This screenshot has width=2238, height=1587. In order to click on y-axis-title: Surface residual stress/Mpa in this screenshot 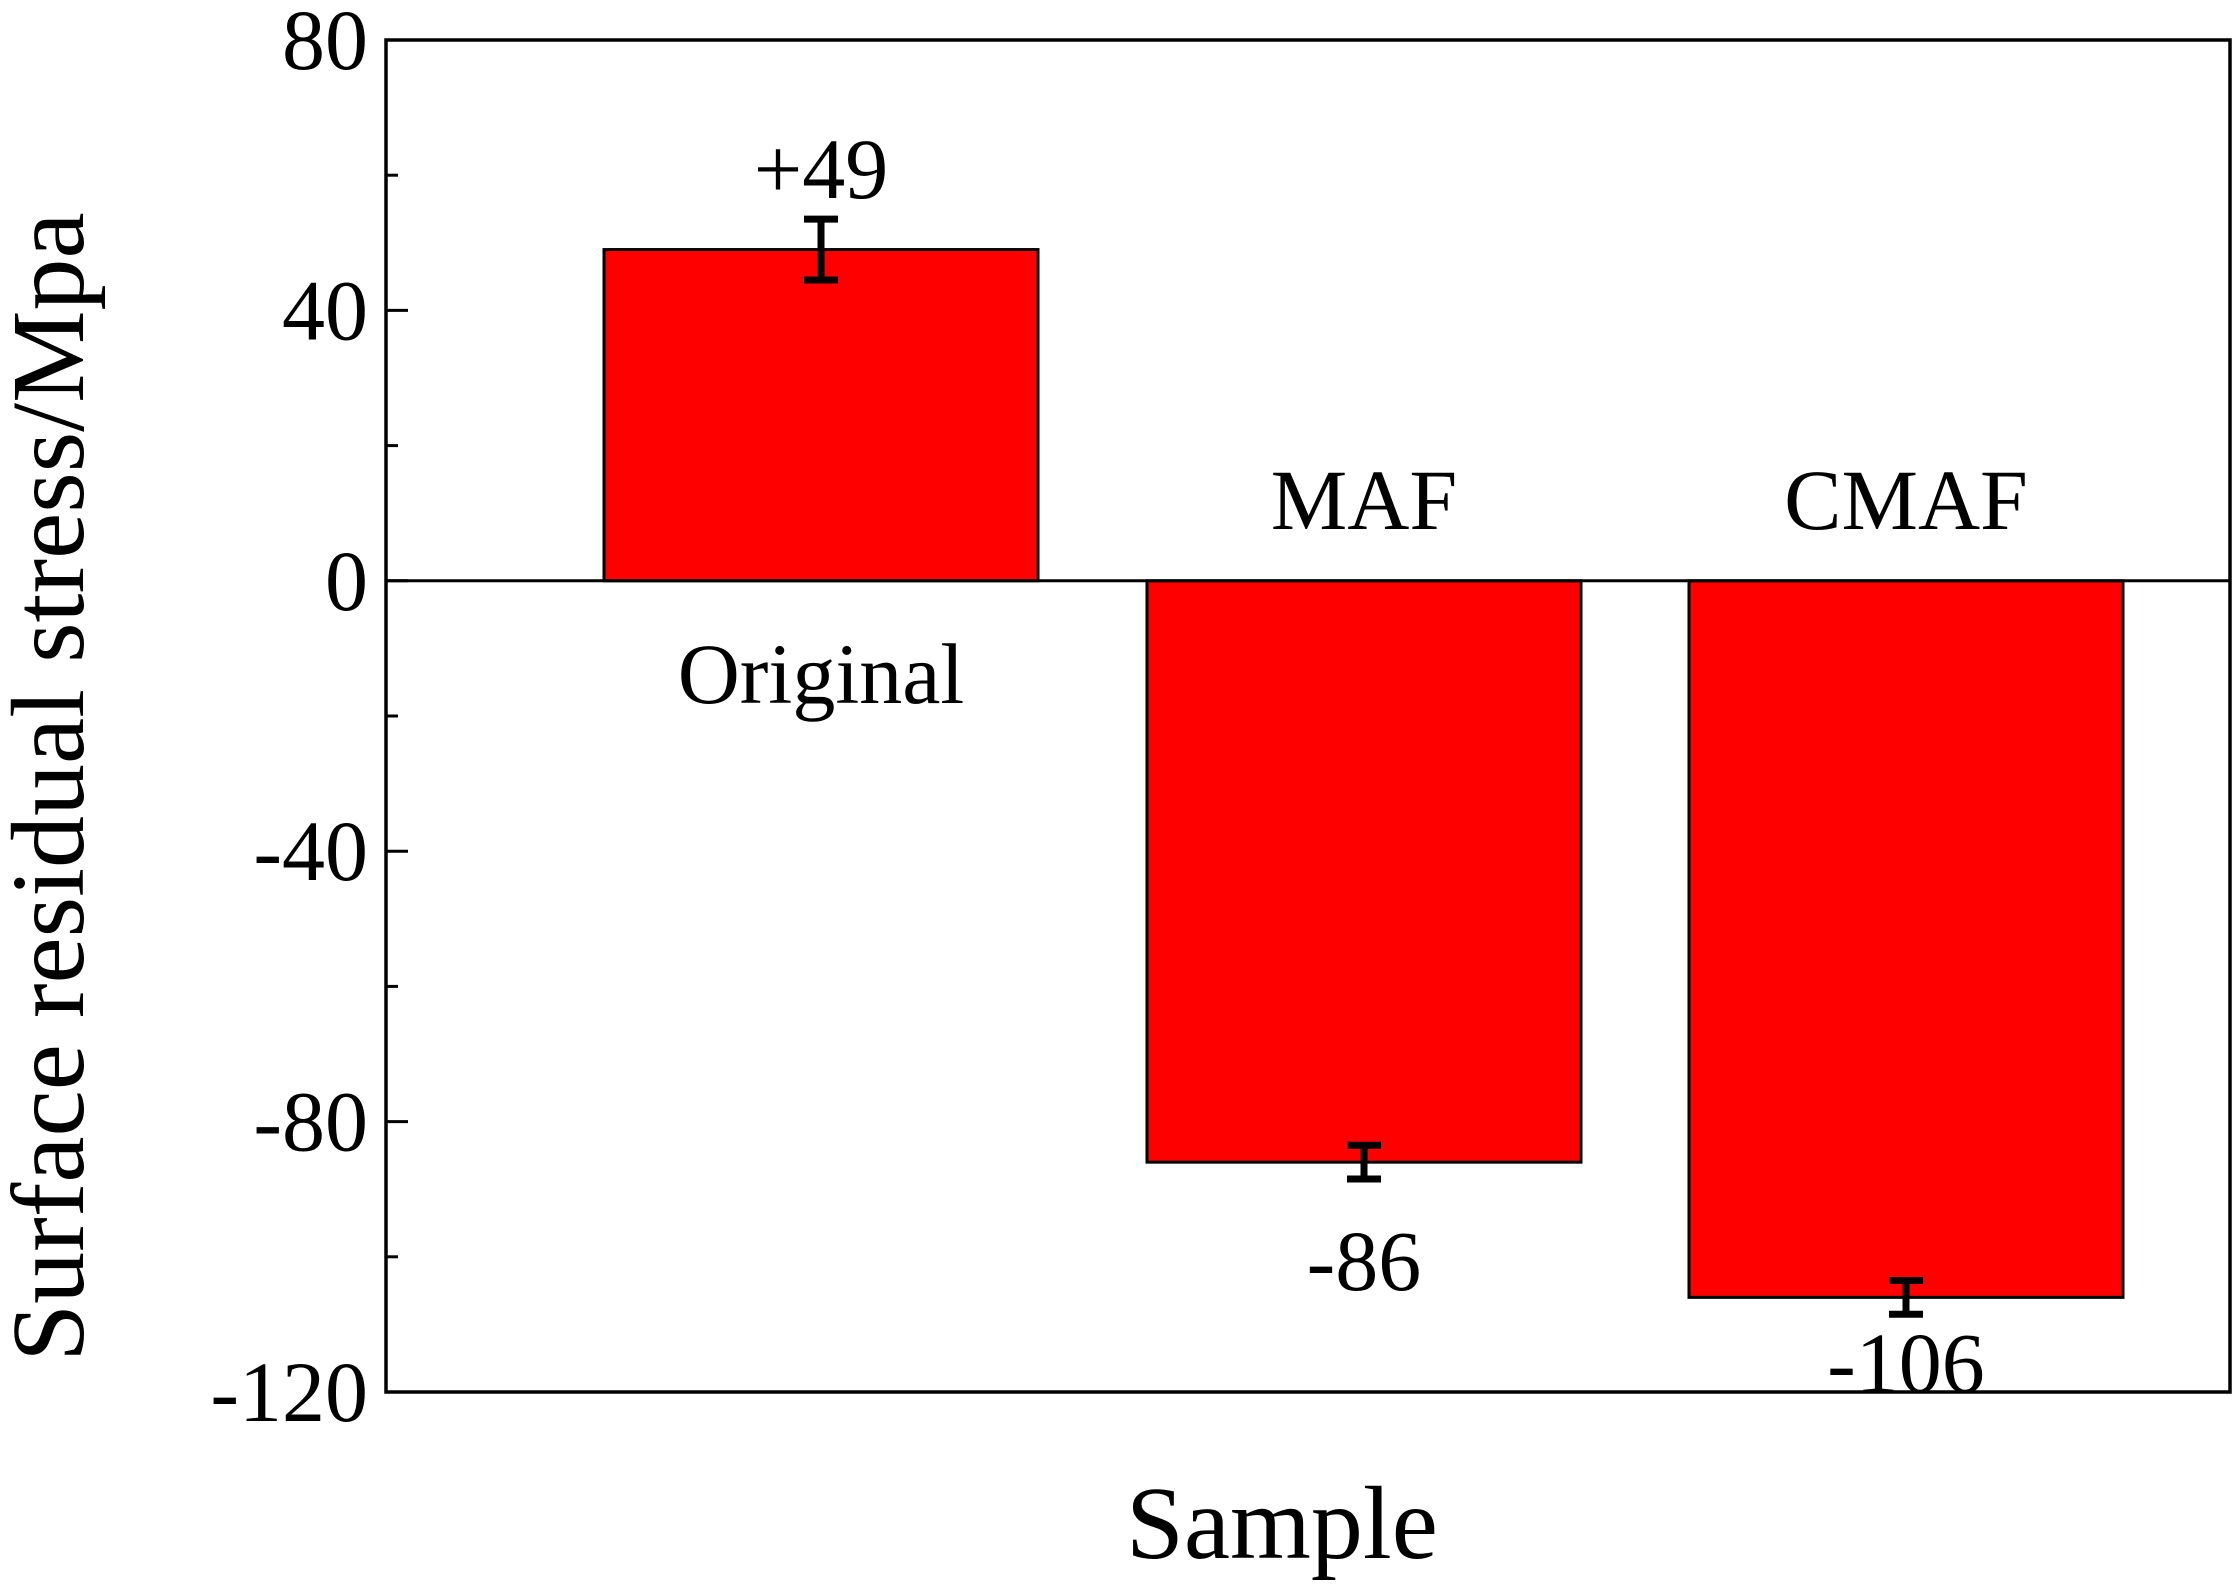, I will do `click(53, 786)`.